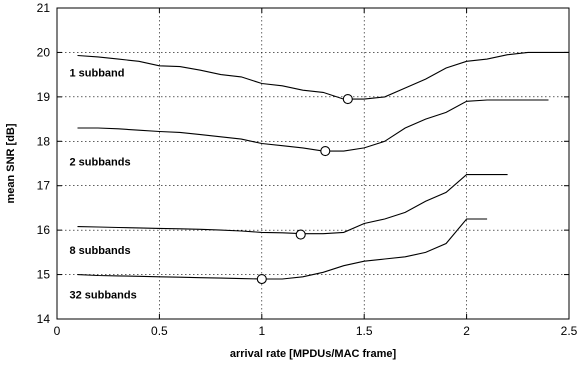  What do you see at coordinates (99, 251) in the screenshot?
I see `series-label-2: 8 subbands` at bounding box center [99, 251].